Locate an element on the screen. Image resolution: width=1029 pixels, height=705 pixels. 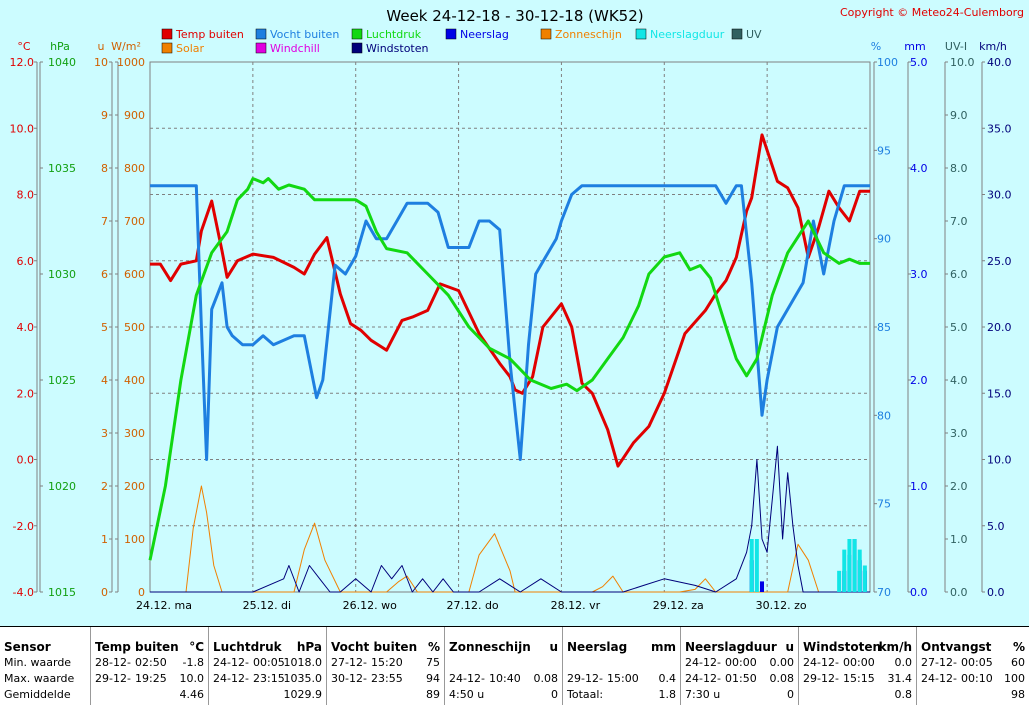
stats-column: Neerslag mm 29-12- 15:00 0.4 Totaal: 1.8 is located at coordinates (621, 666).